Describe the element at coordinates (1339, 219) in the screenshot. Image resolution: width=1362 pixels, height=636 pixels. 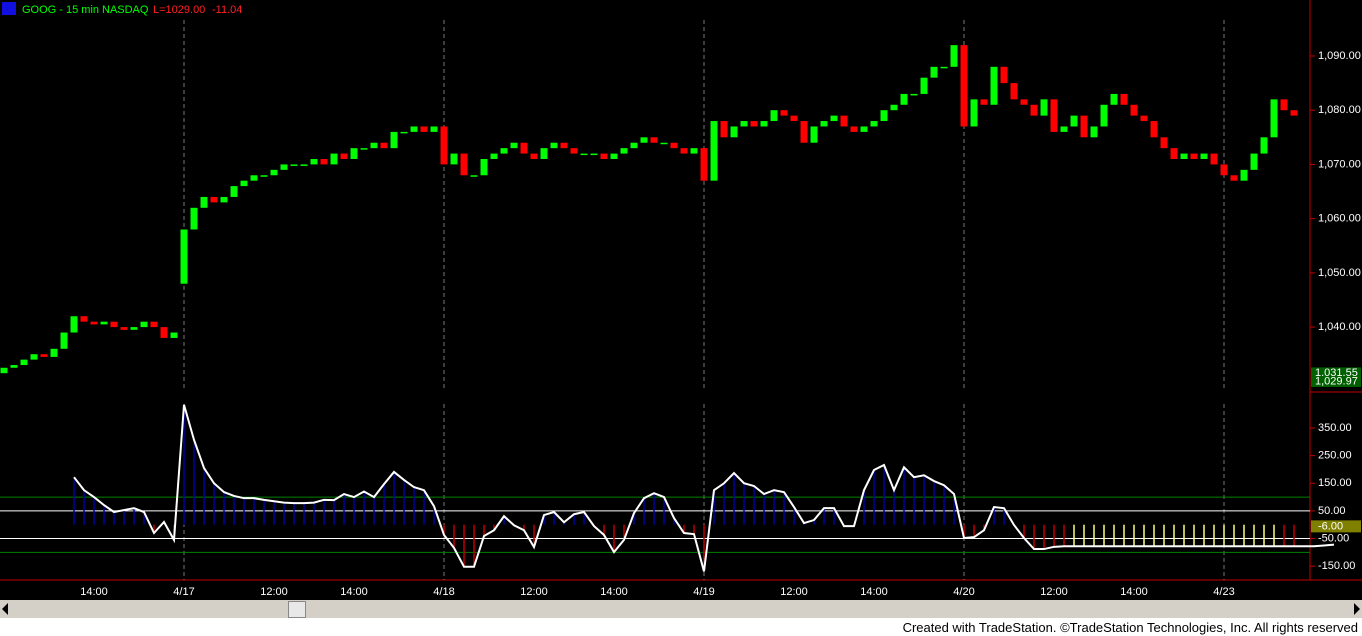
I see `y-tick-label: 1,060.00` at that location.